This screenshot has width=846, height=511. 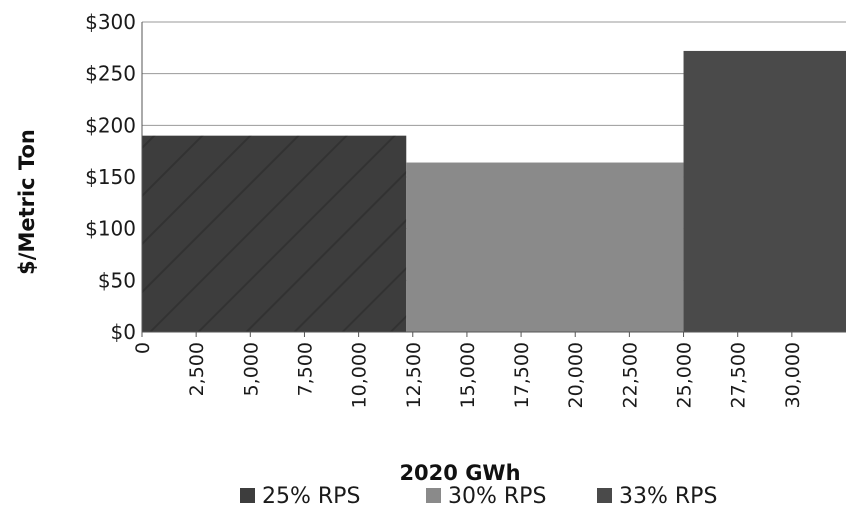 What do you see at coordinates (630, 375) in the screenshot?
I see `x-tick-label: 22,500` at bounding box center [630, 375].